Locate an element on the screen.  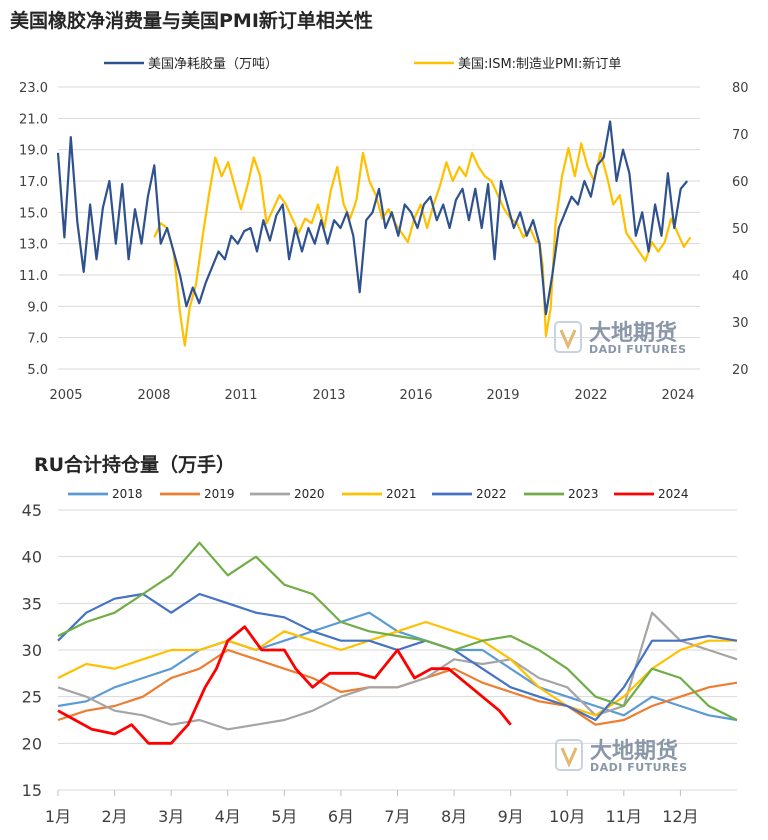
chart2-y-tick: 40 is located at coordinates (32, 557).